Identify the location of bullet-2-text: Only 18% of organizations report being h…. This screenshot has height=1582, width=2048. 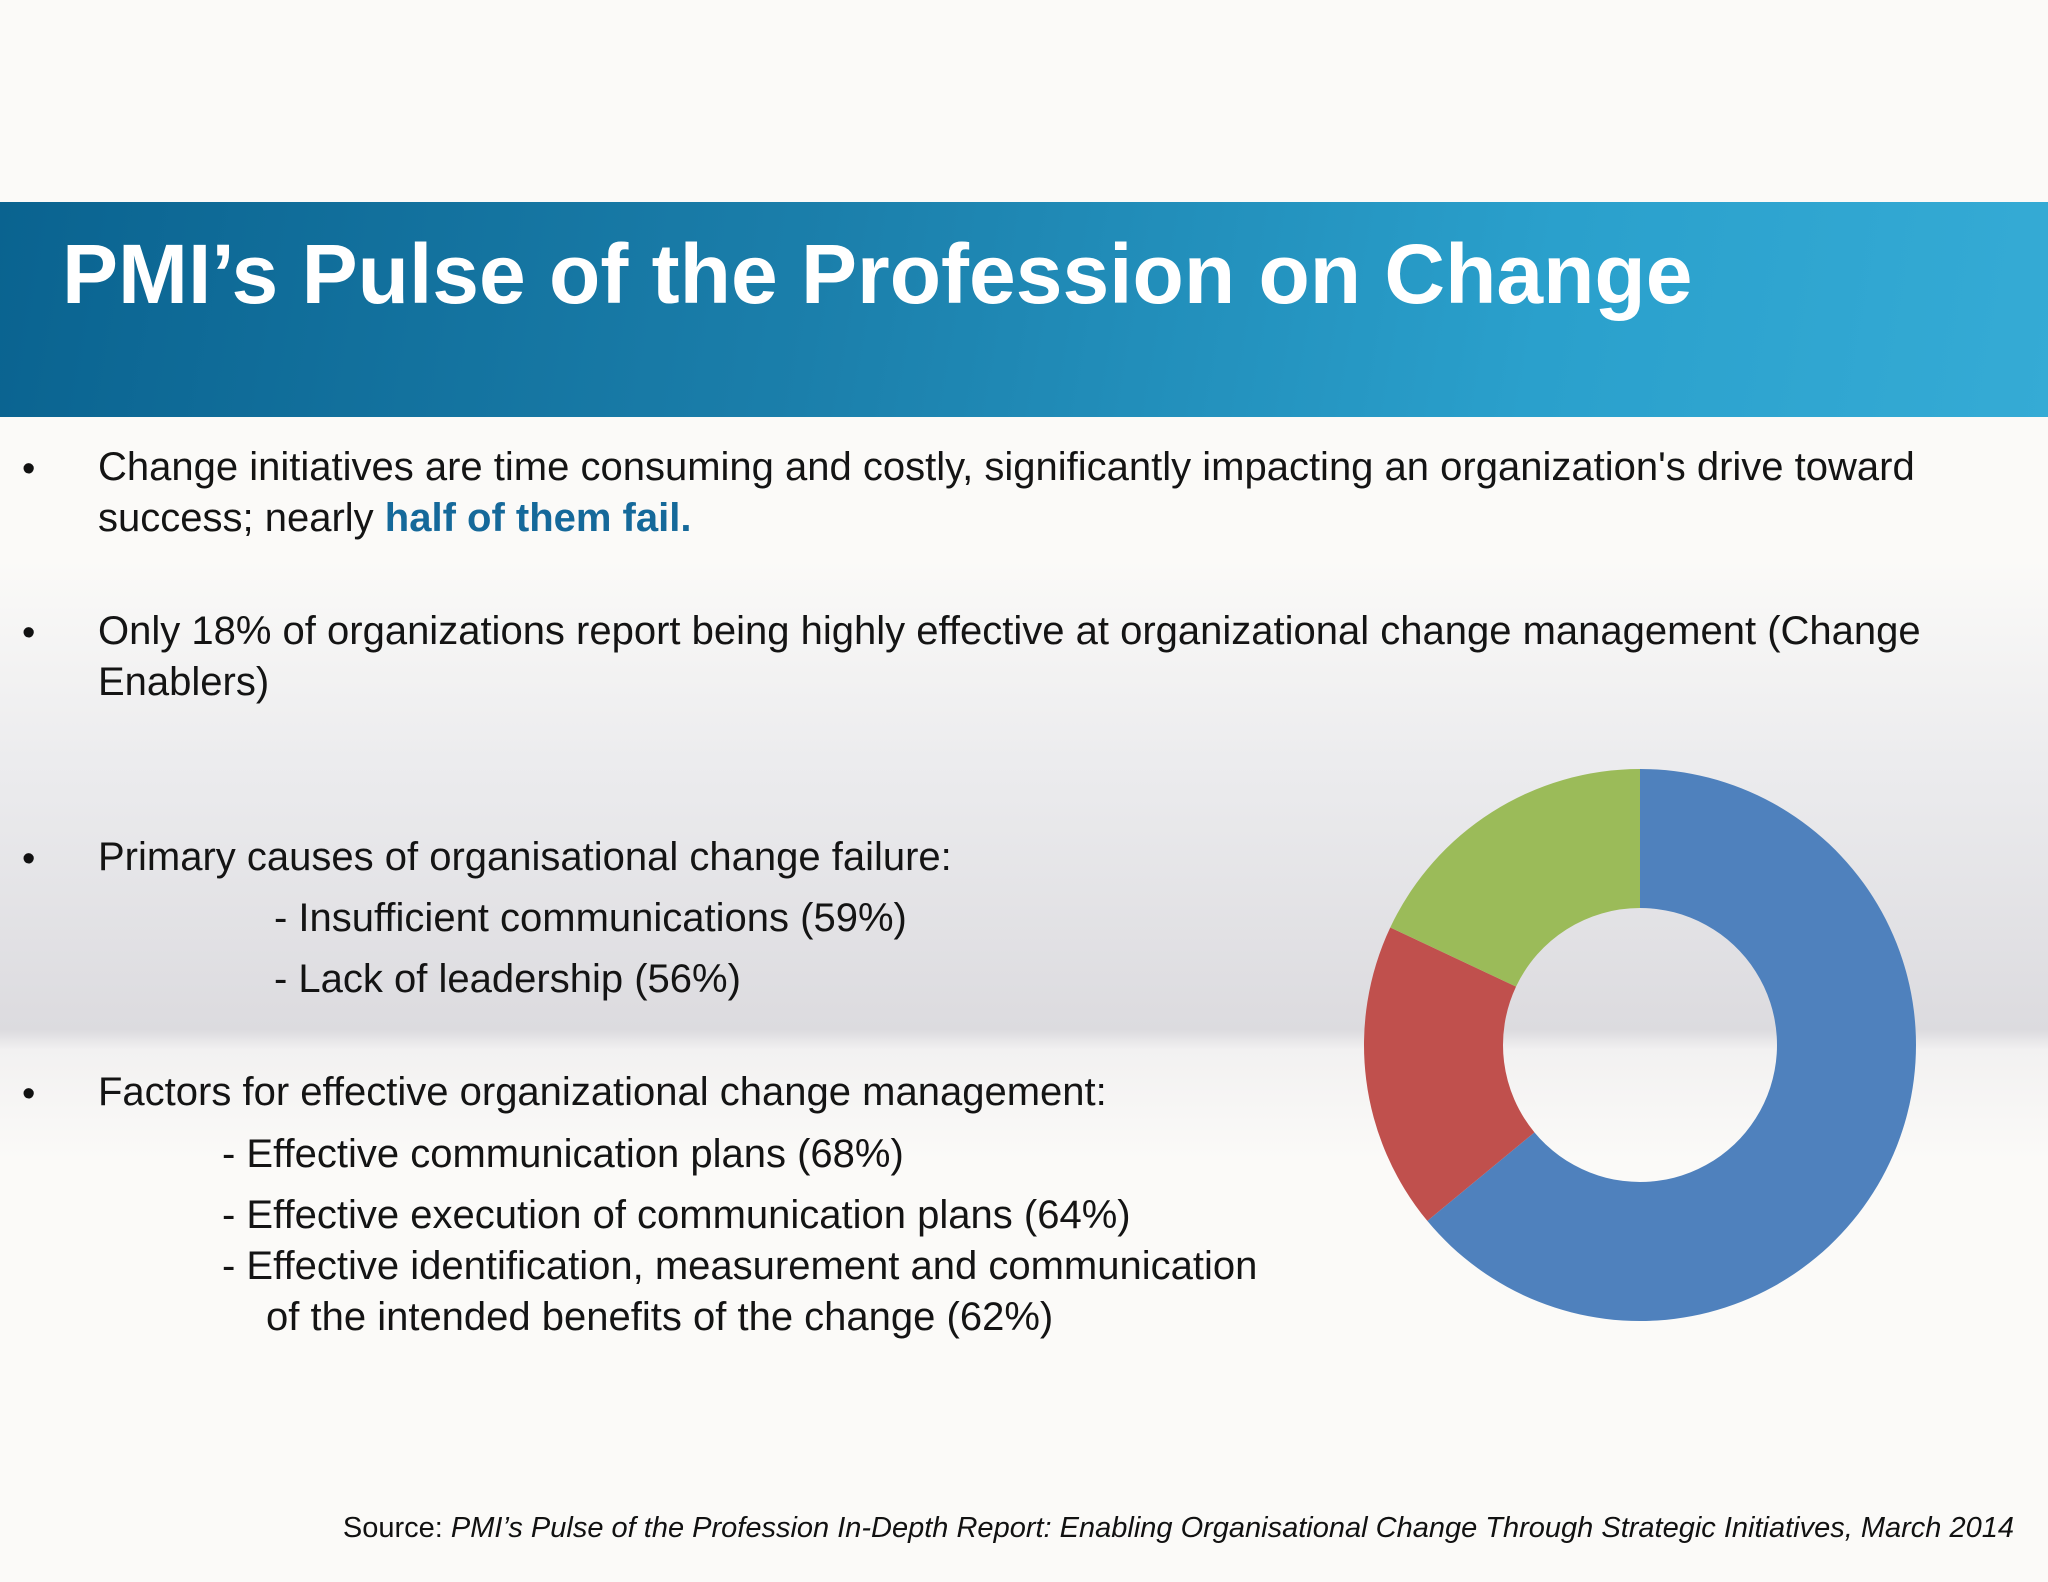
(1009, 656).